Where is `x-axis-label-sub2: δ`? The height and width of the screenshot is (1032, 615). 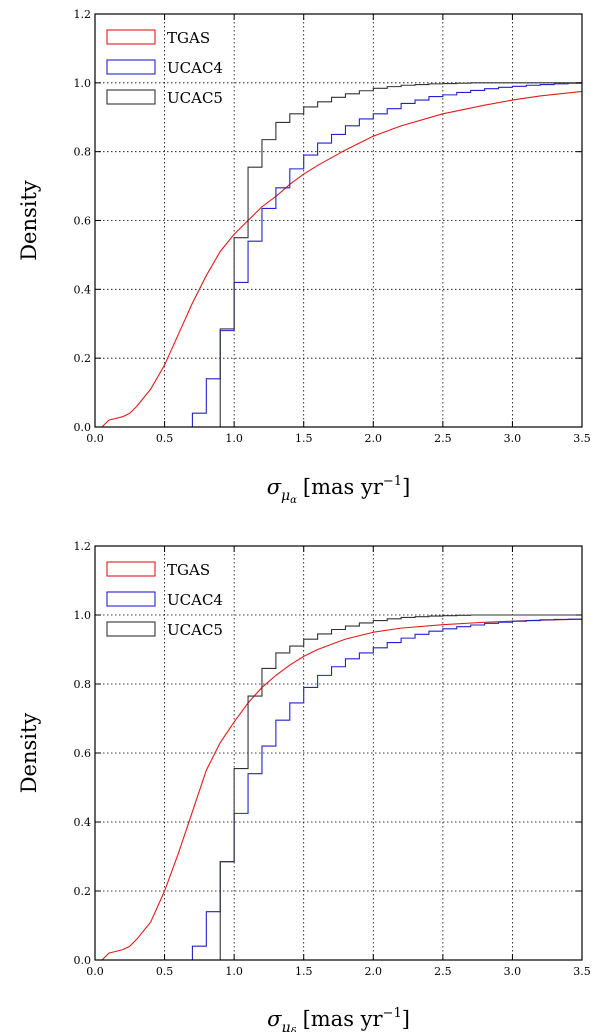 x-axis-label-sub2: δ is located at coordinates (294, 1029).